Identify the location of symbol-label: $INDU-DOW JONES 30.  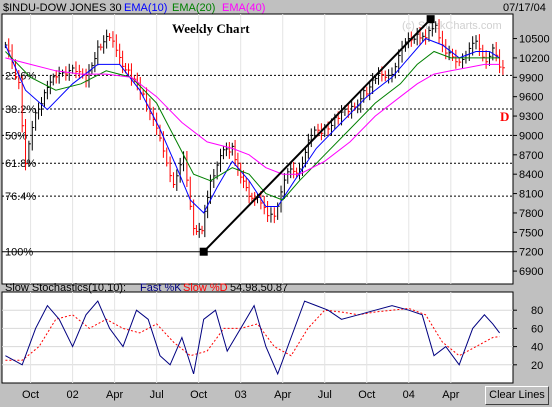
(62, 8).